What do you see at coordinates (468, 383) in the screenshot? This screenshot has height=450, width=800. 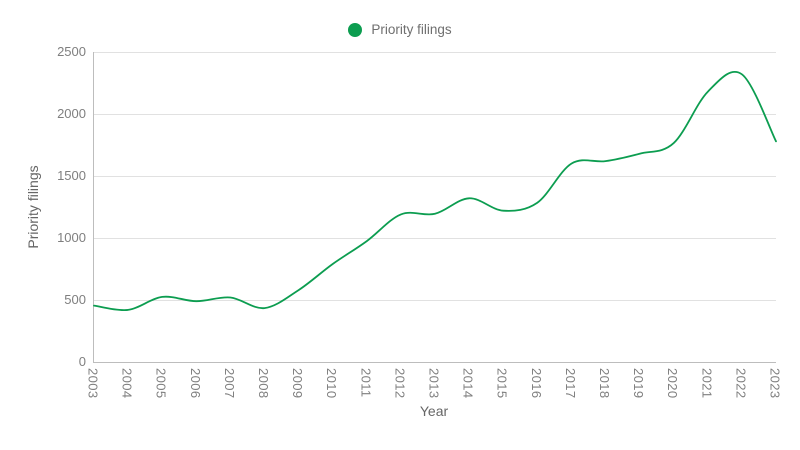 I see `x-tick-label-2014: 2014` at bounding box center [468, 383].